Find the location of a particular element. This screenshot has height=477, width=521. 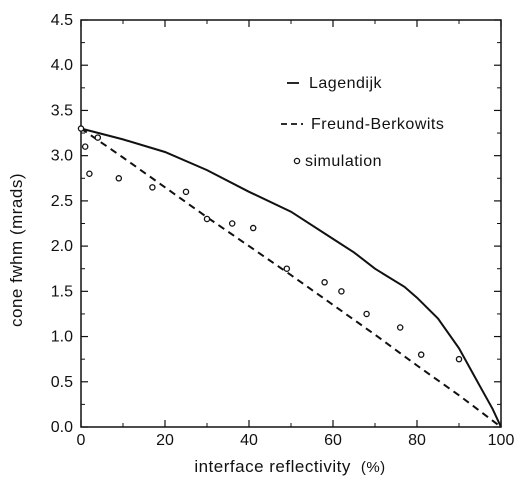

legend: Lagendijk Freund-Berkowits simulation is located at coordinates (362, 122).